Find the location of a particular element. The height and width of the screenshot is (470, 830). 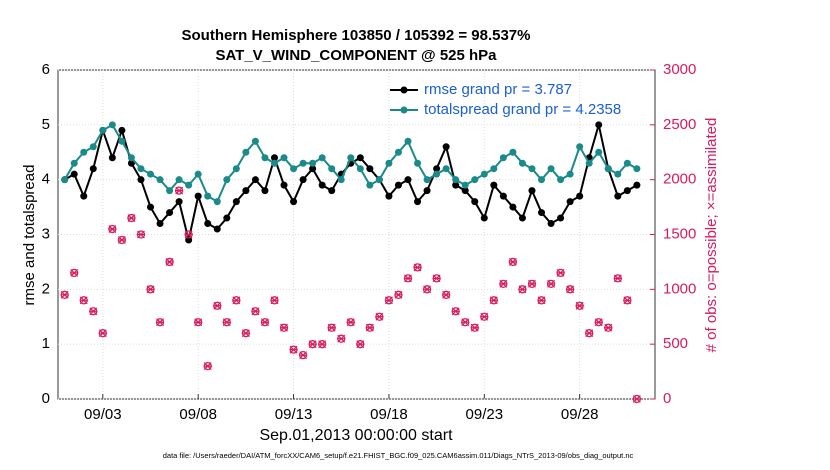

y-tick-label: 0 is located at coordinates (46, 398).